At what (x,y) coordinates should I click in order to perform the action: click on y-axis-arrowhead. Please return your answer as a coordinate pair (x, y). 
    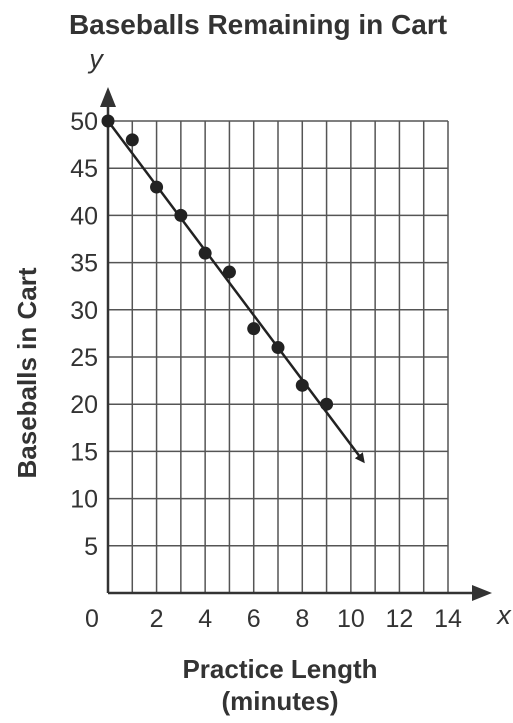
    Looking at the image, I should click on (108, 97).